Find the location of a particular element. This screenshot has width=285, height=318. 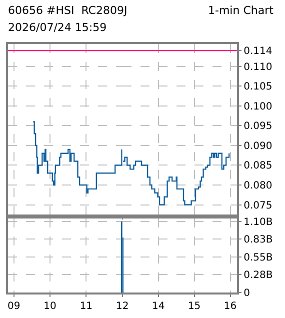

y-tick-label: 0.080 is located at coordinates (258, 186).